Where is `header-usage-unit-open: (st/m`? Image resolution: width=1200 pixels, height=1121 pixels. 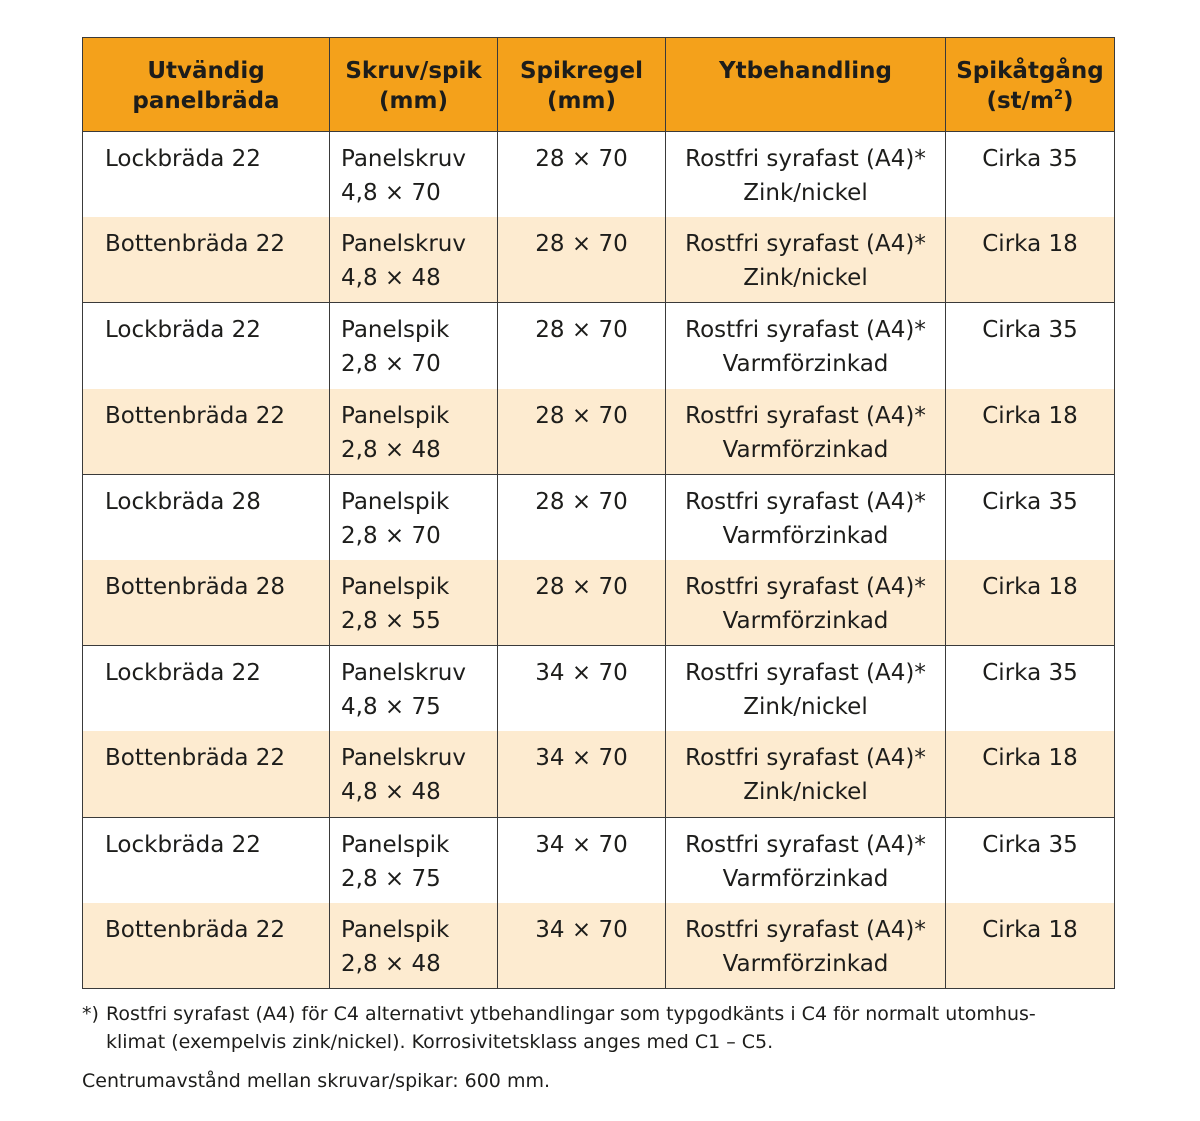 header-usage-unit-open: (st/m is located at coordinates (1020, 101).